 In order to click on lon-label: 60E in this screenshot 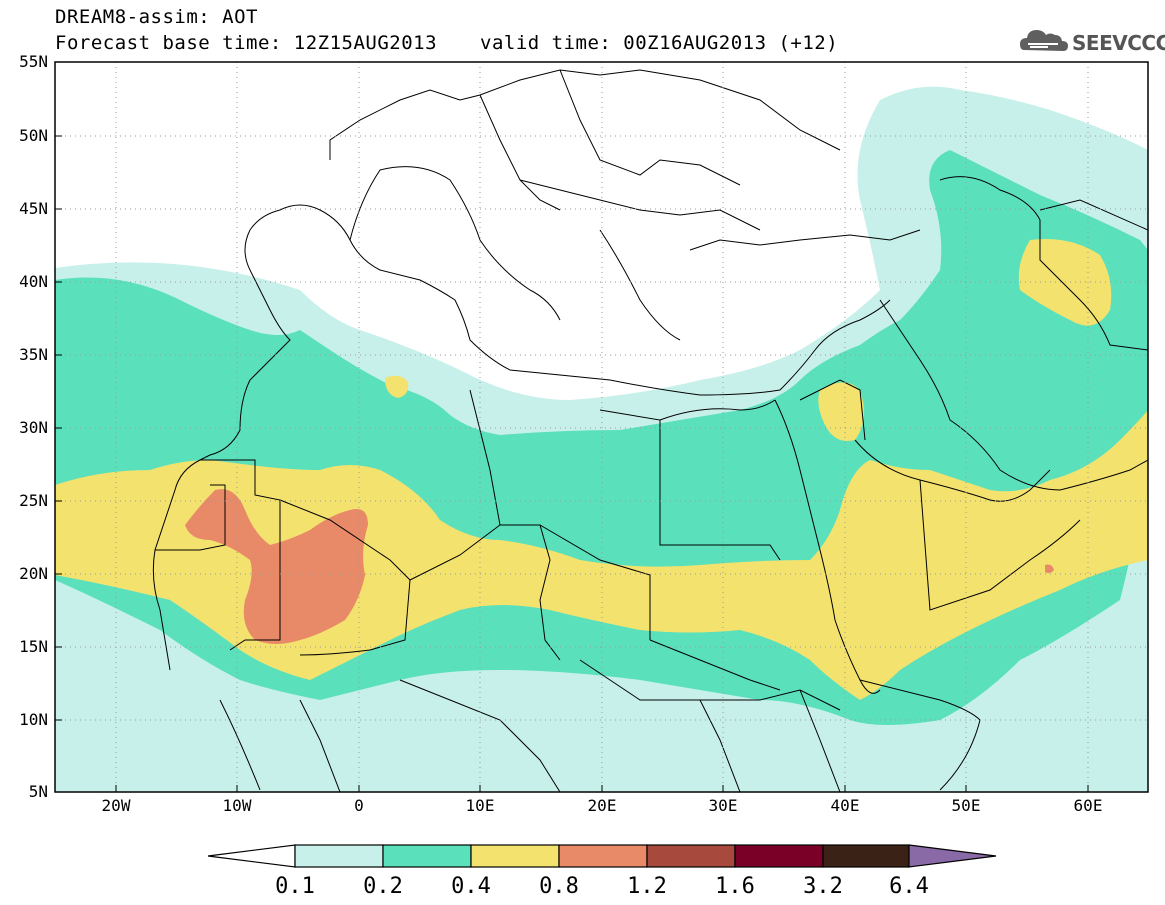, I will do `click(1088, 805)`.